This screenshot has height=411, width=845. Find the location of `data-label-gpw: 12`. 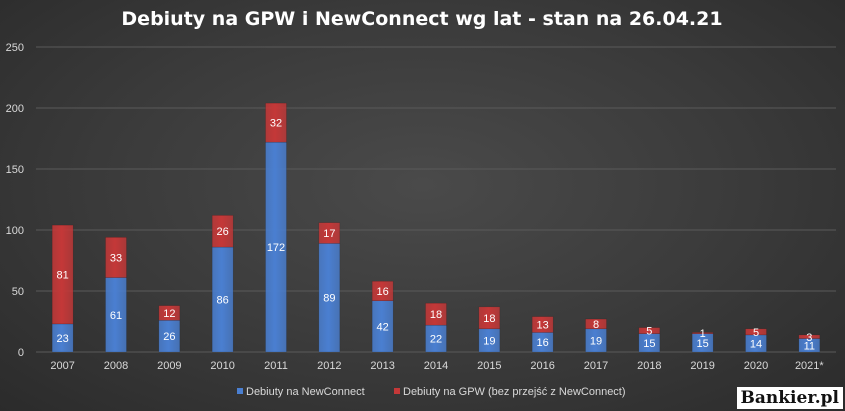

data-label-gpw: 12 is located at coordinates (169, 314).